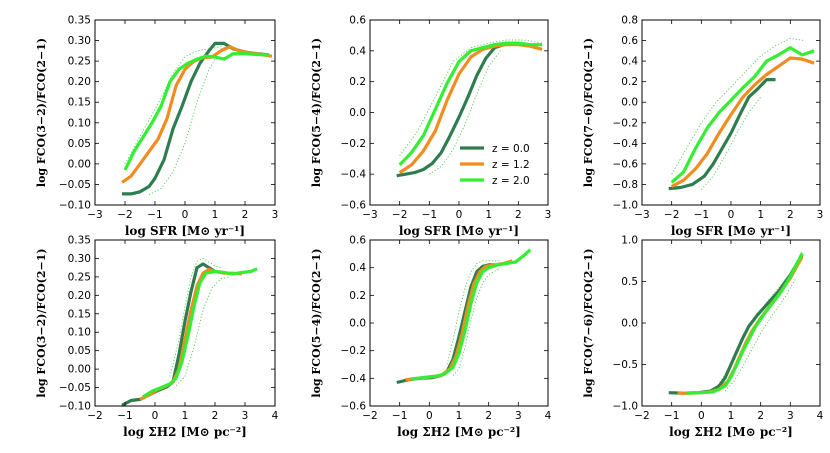 The width and height of the screenshot is (830, 453). Describe the element at coordinates (79, 144) in the screenshot. I see `y-tick-label: 0.05` at that location.